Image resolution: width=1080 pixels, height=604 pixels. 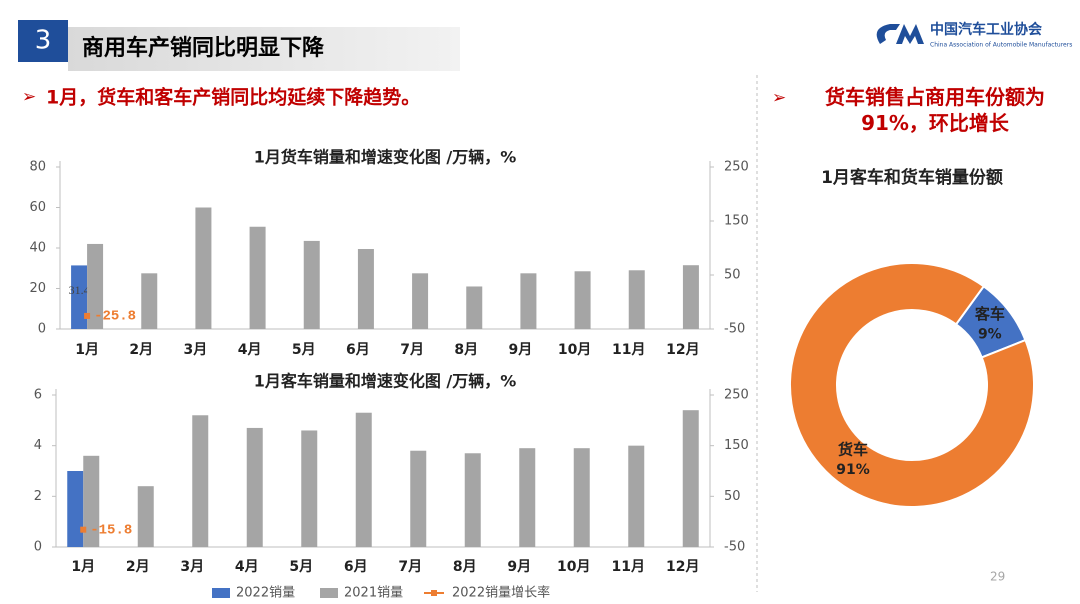 What do you see at coordinates (853, 450) in the screenshot?
I see `slice-label: 货车` at bounding box center [853, 450].